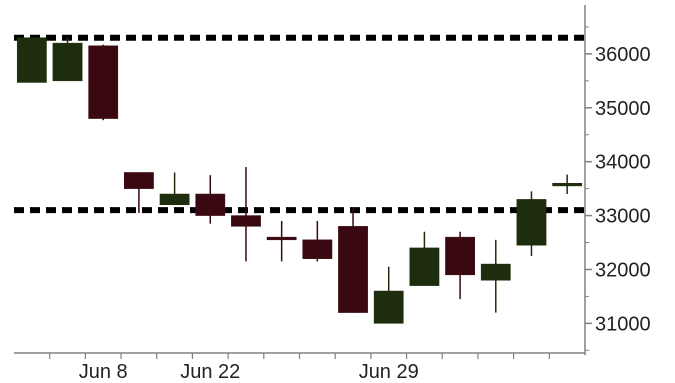 The image size is (675, 383). Describe the element at coordinates (623, 55) in the screenshot. I see `y-tick-label: 36000` at that location.